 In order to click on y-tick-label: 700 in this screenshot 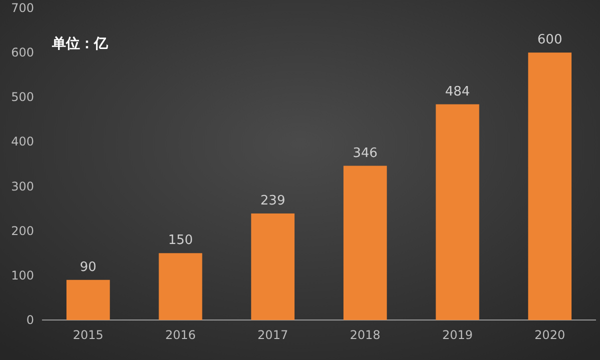, I will do `click(22, 8)`.